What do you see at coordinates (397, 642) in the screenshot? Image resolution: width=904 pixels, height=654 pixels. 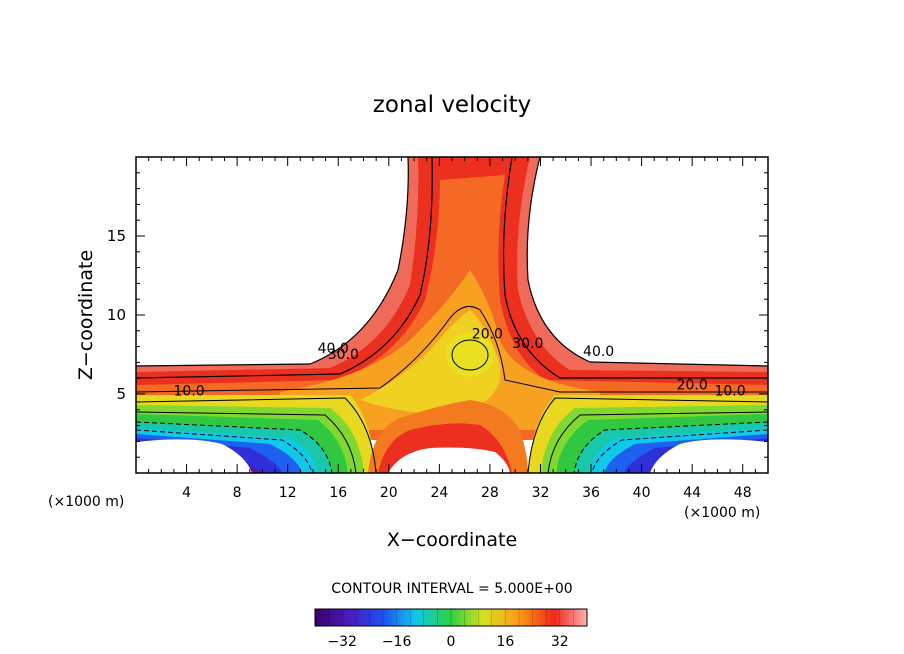 I see `colorbar-tick-label: −16` at bounding box center [397, 642].